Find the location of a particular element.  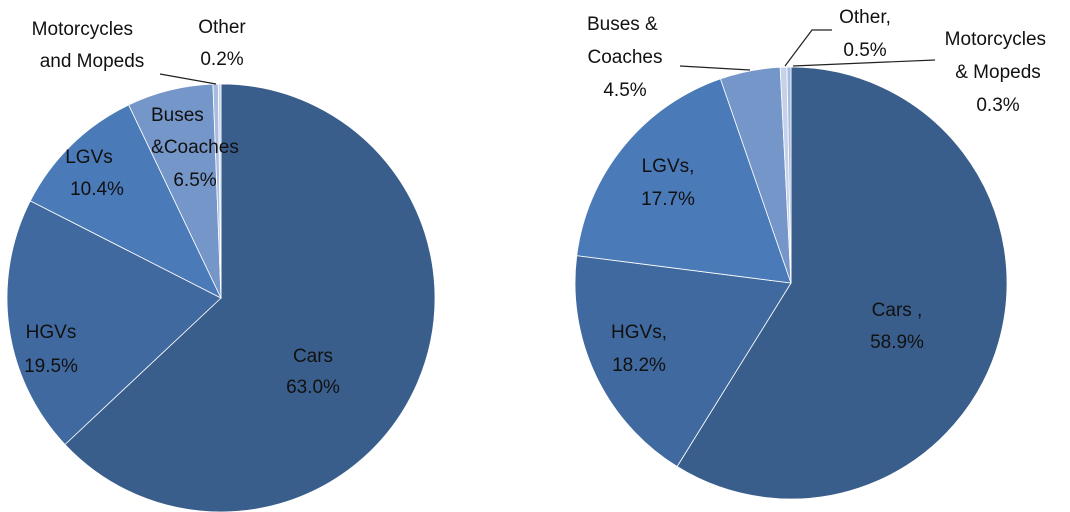

category-label: Motorcycles & Mopeds is located at coordinates (998, 56).